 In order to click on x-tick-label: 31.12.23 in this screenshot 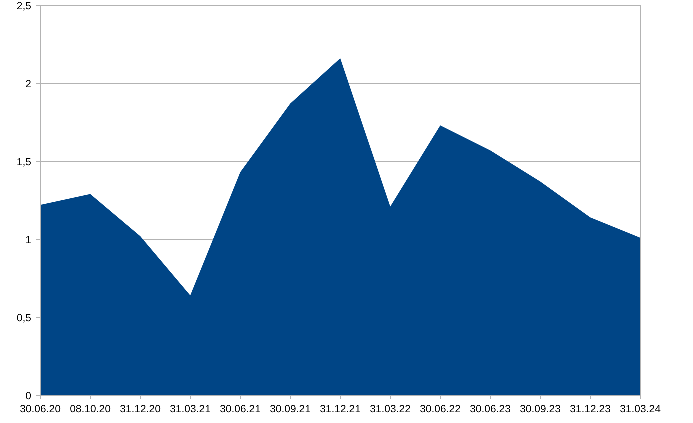, I will do `click(591, 410)`.